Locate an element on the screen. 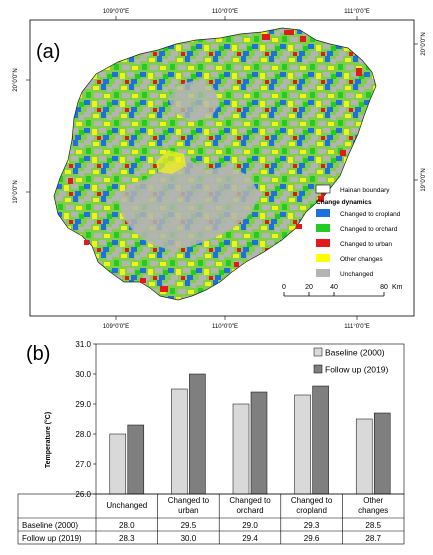 Image resolution: width=433 pixels, height=555 pixels. legend-item-label: Changed to orchard is located at coordinates (369, 229).